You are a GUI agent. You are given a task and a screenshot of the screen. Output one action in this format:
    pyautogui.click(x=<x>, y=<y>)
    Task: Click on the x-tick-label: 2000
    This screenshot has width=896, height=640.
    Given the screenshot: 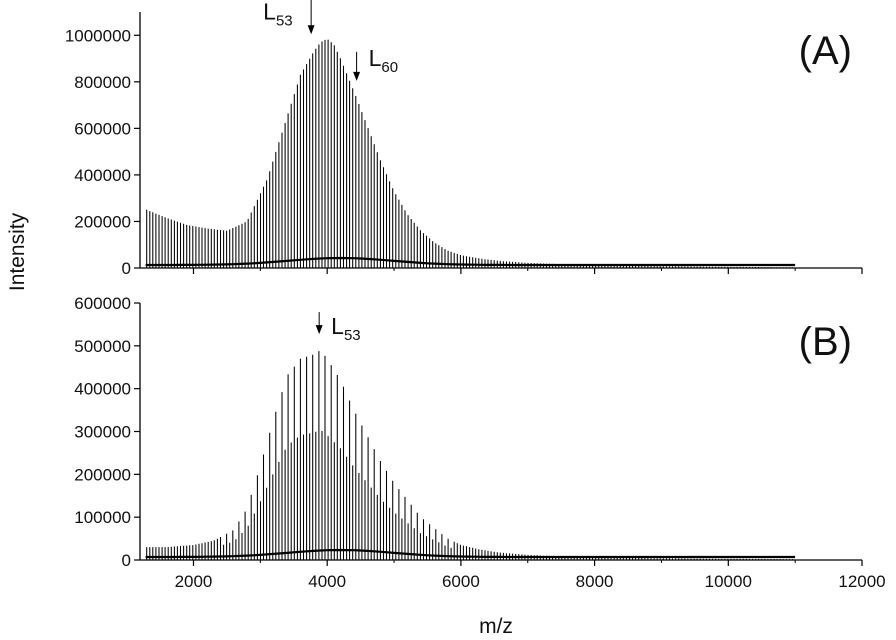 What is the action you would take?
    pyautogui.click(x=194, y=581)
    